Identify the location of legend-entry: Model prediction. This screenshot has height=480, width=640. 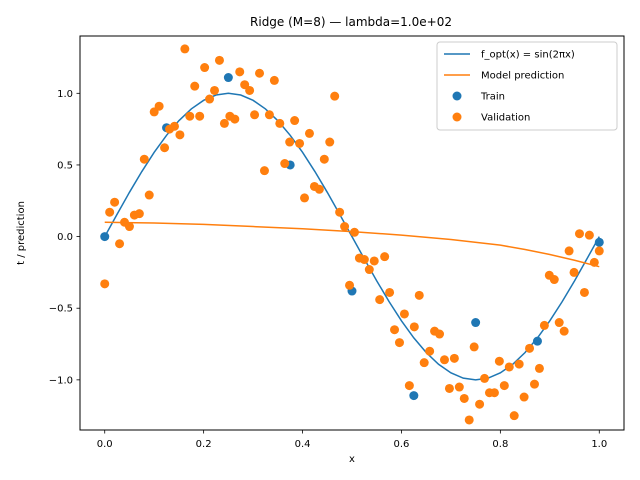
(522, 76).